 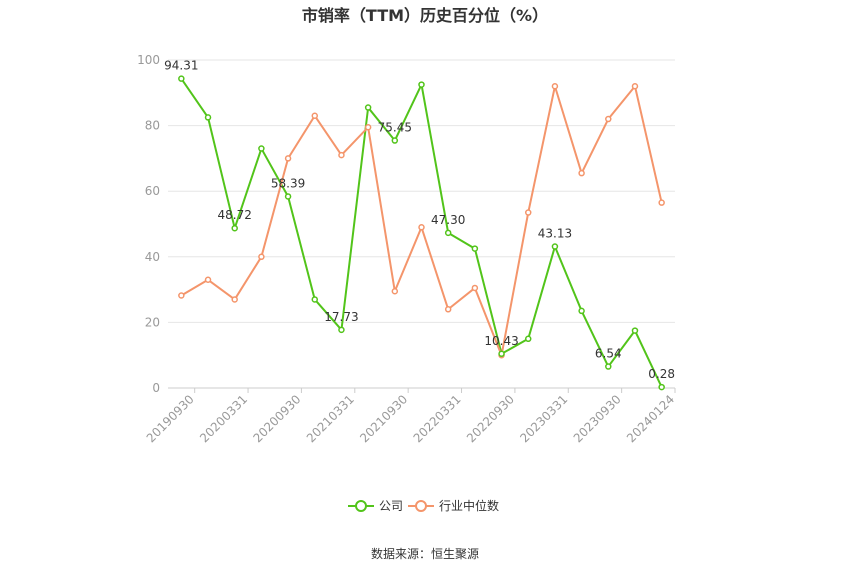 What do you see at coordinates (448, 220) in the screenshot?
I see `data-label: 47.30` at bounding box center [448, 220].